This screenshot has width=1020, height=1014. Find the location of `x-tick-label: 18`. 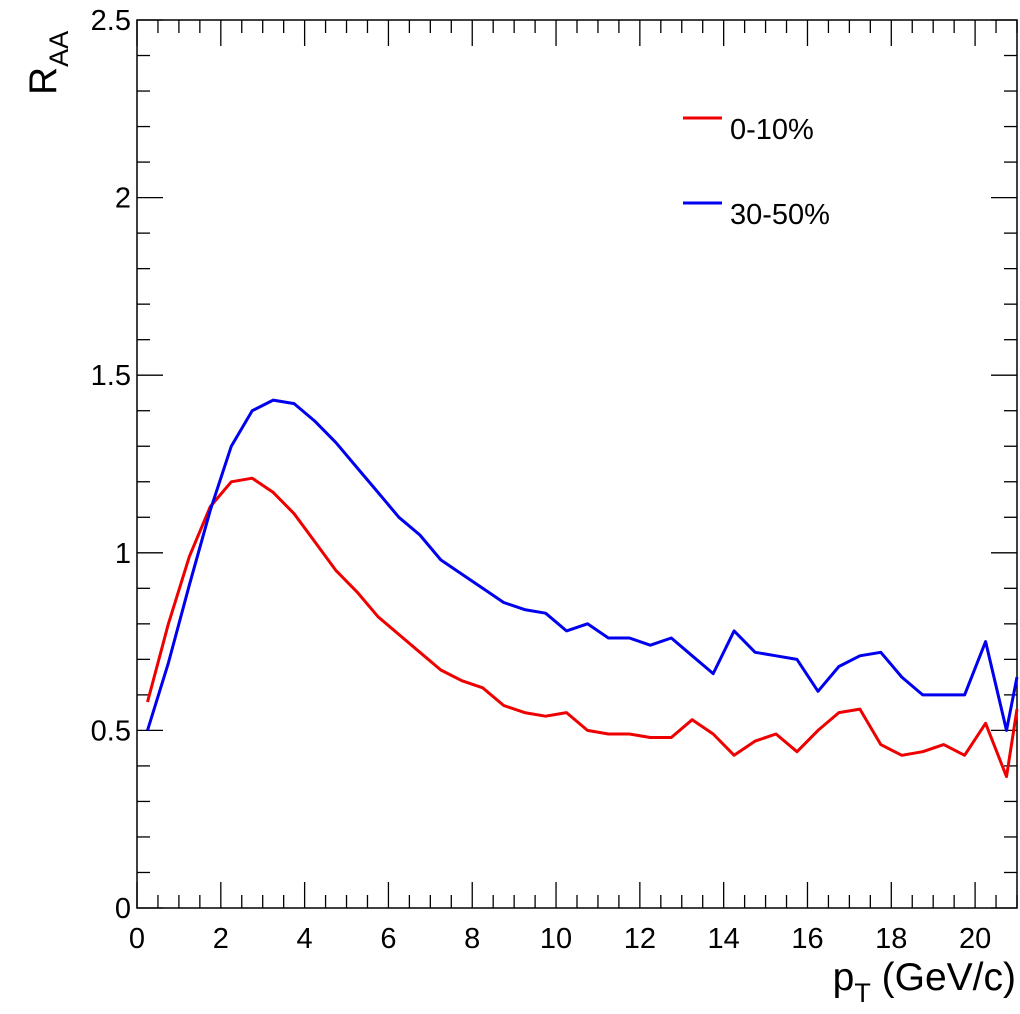

x-tick-label: 18 is located at coordinates (891, 939).